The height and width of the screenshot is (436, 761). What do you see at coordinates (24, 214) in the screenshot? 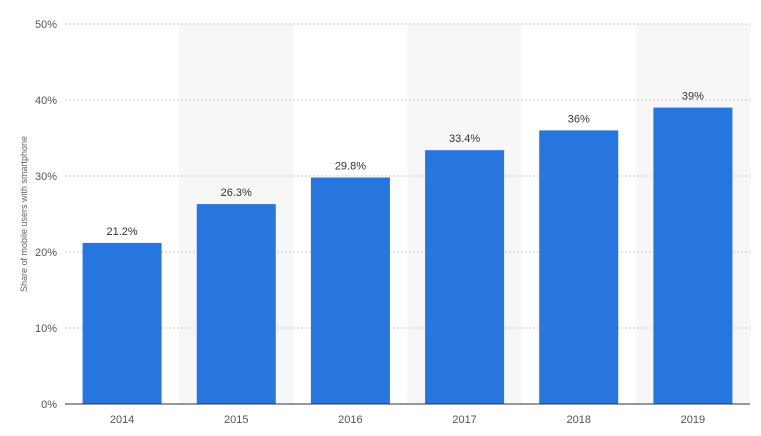
I see `y-axis-label: Share of mobile users with smartphone` at bounding box center [24, 214].